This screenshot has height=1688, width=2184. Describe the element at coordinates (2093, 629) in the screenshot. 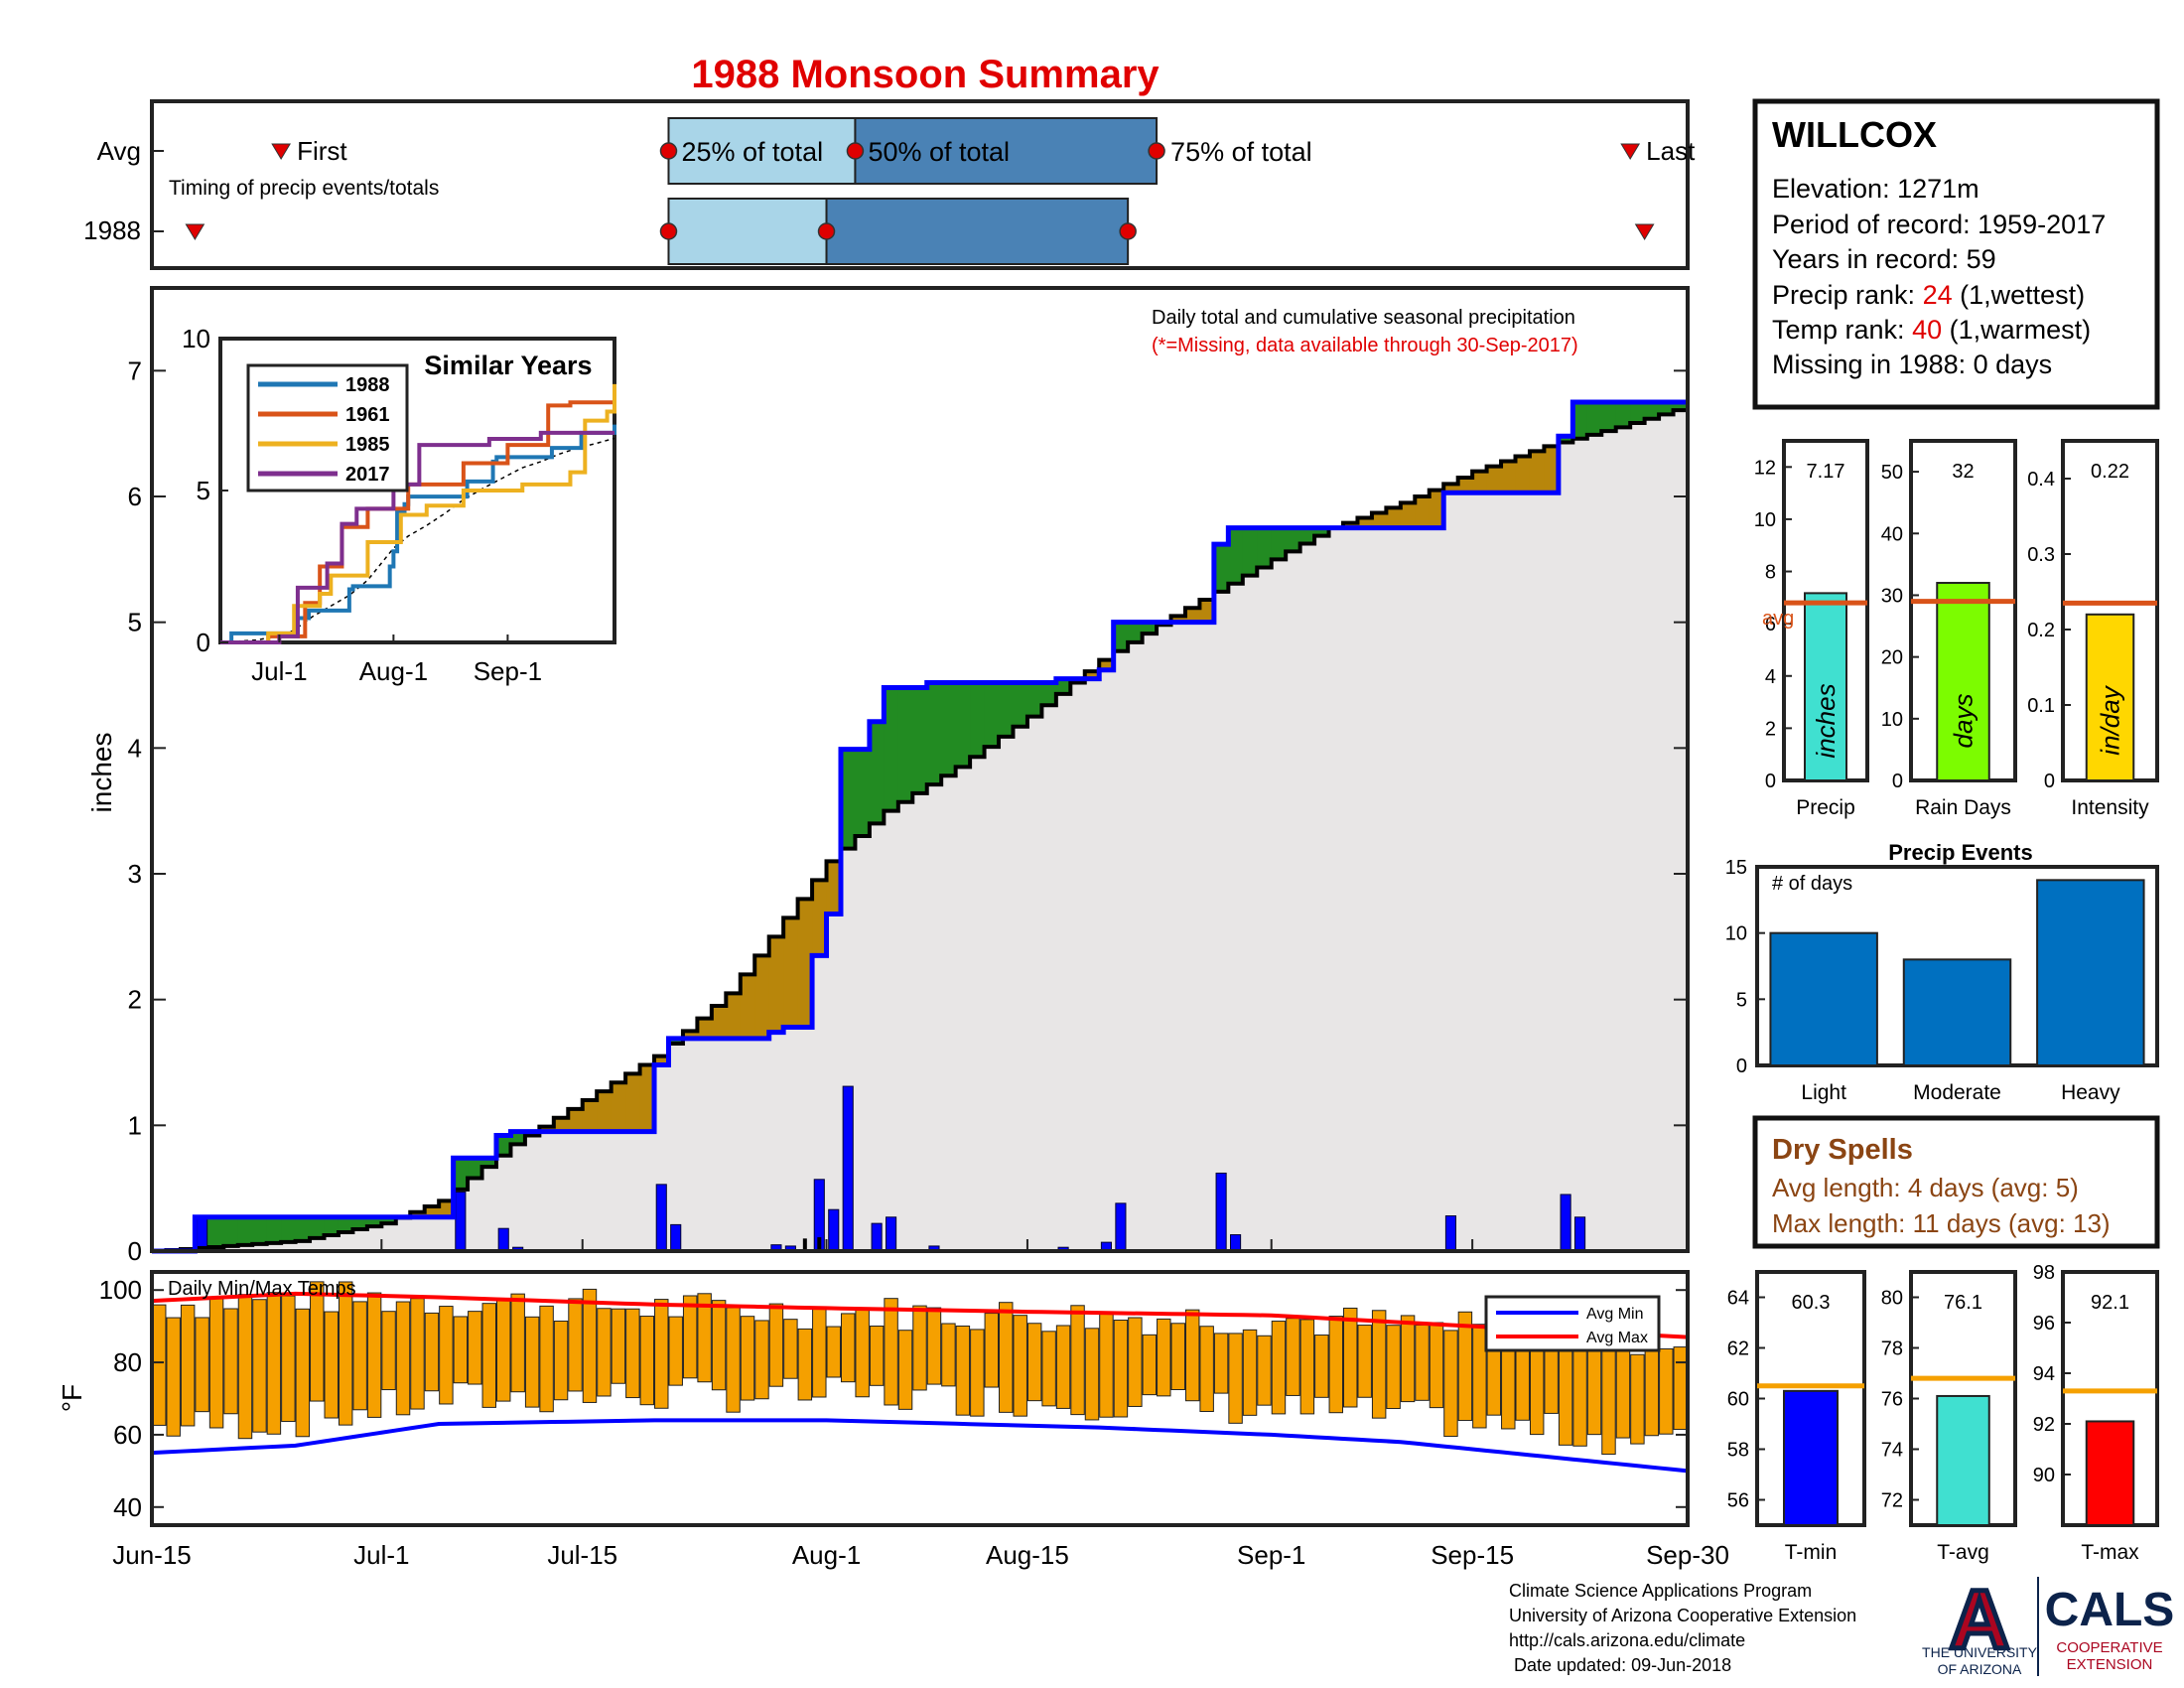

I see `small-bar-chart: 0 0.1 0.2 0.3 0.4 0.22 Intensity in/day` at that location.